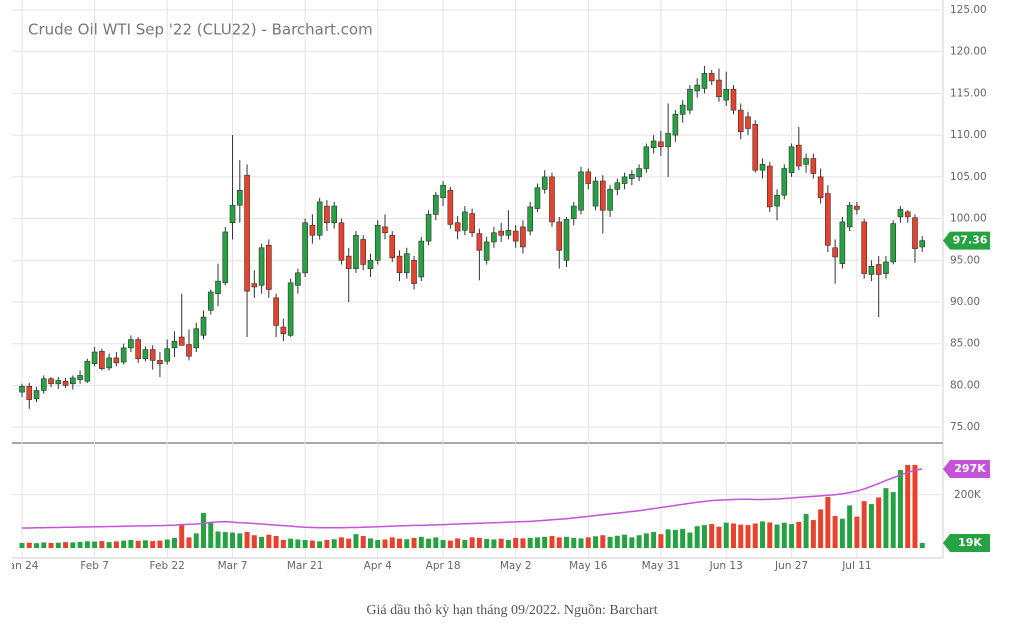 Image resolution: width=1024 pixels, height=636 pixels. Describe the element at coordinates (965, 302) in the screenshot. I see `y-tick-label: 90.00` at that location.